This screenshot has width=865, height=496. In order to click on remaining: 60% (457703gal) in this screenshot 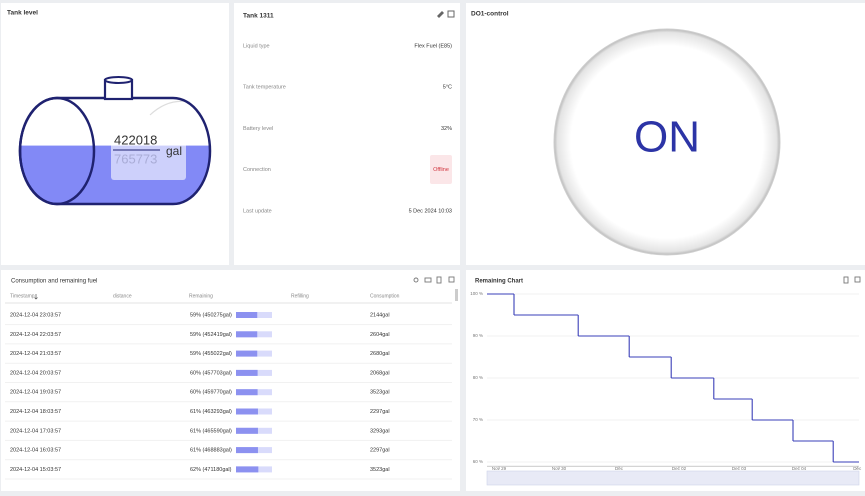, I will do `click(211, 373)`.